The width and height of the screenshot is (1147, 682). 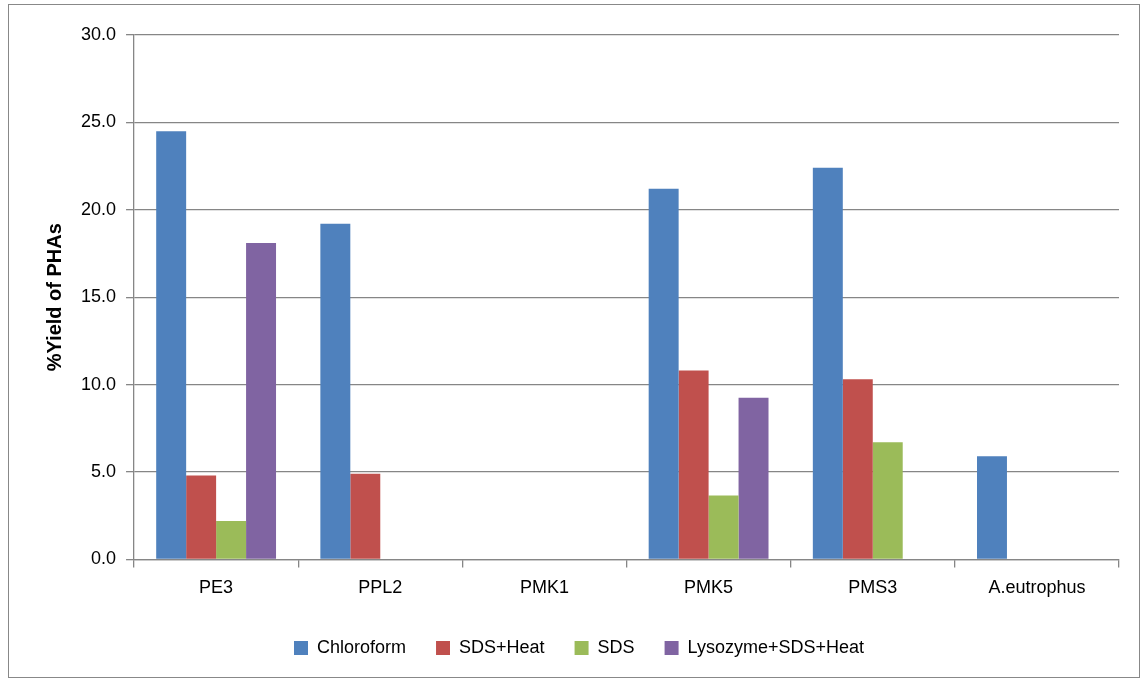 I want to click on y-tick-label: 10.0, so click(x=98, y=383).